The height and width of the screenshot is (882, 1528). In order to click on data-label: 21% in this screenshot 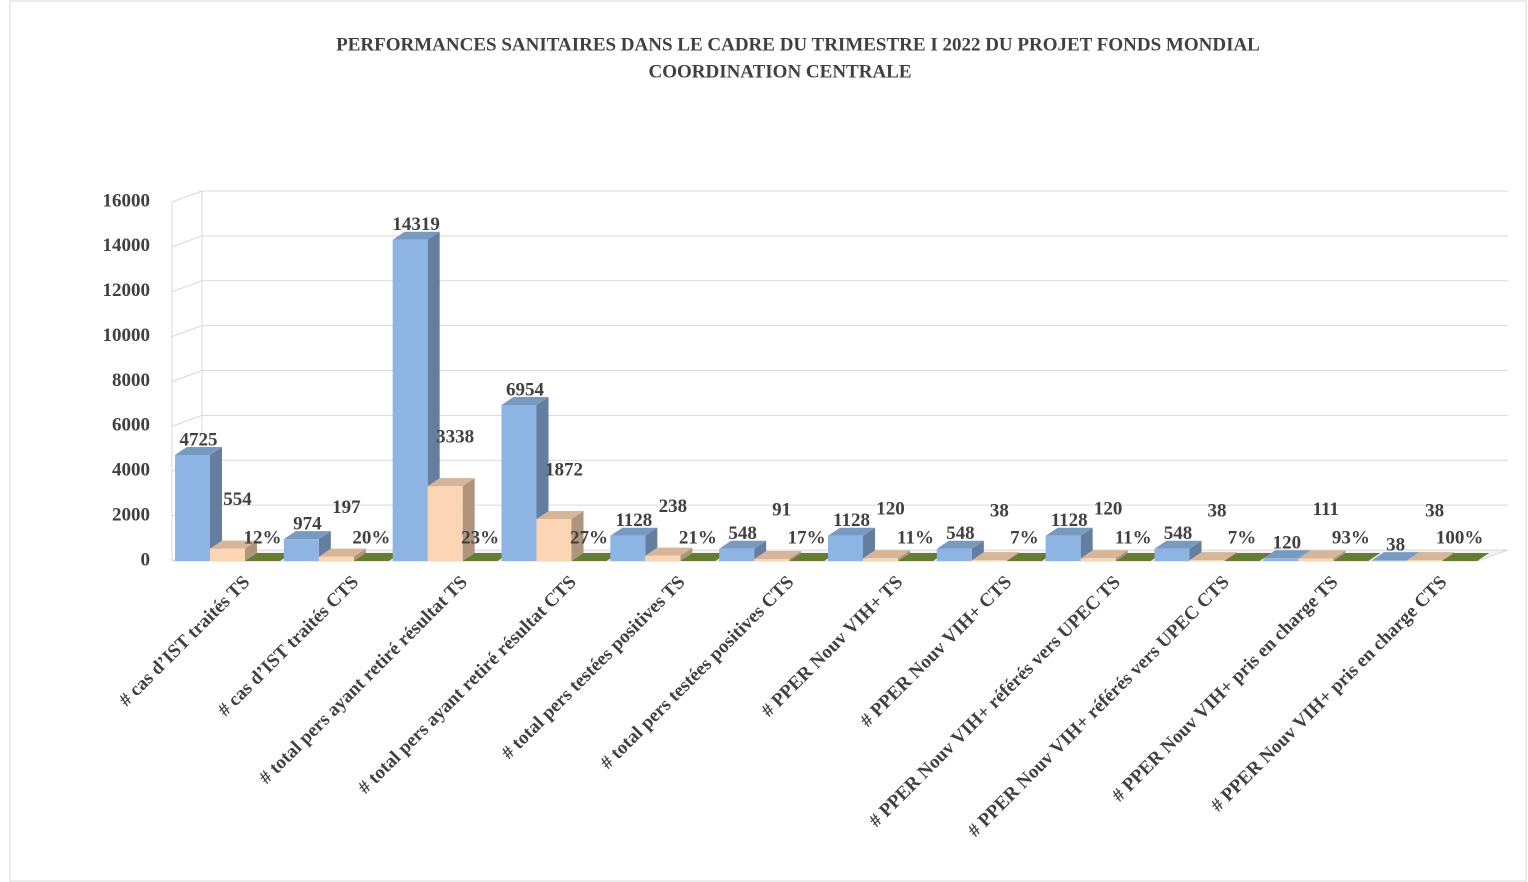, I will do `click(698, 537)`.